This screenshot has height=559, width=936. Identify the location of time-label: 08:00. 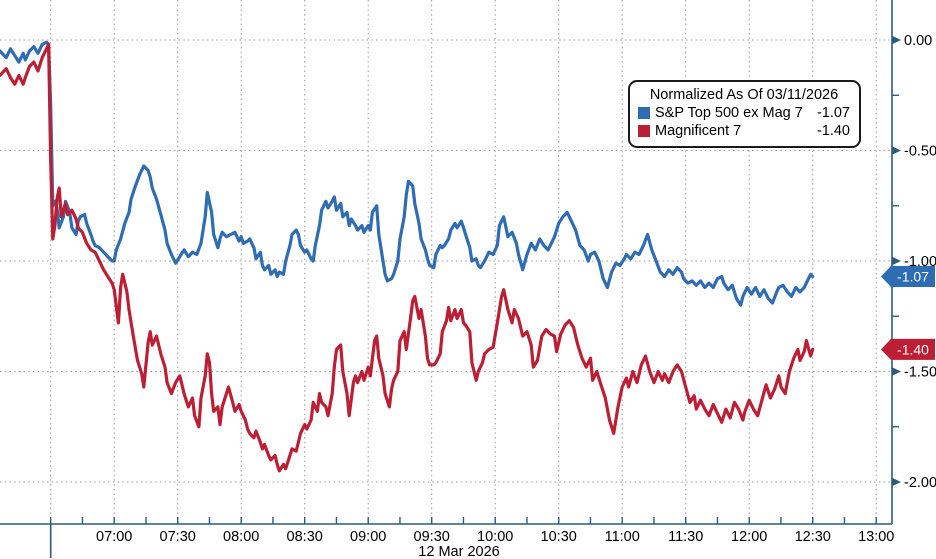
(241, 537).